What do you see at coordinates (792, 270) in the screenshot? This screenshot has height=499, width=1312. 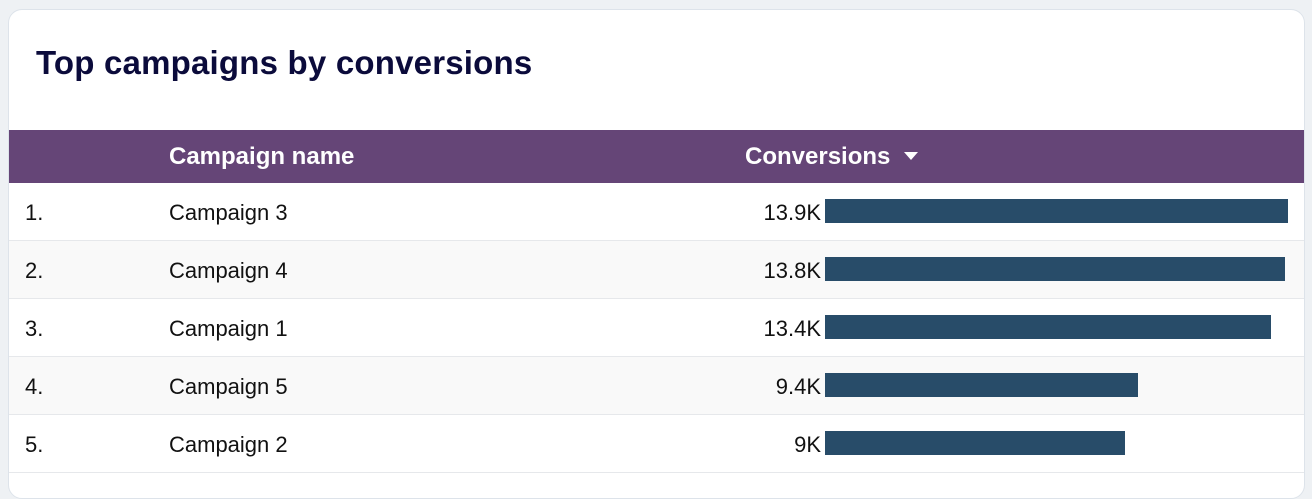 I see `conversions-value-label: 13.8K` at bounding box center [792, 270].